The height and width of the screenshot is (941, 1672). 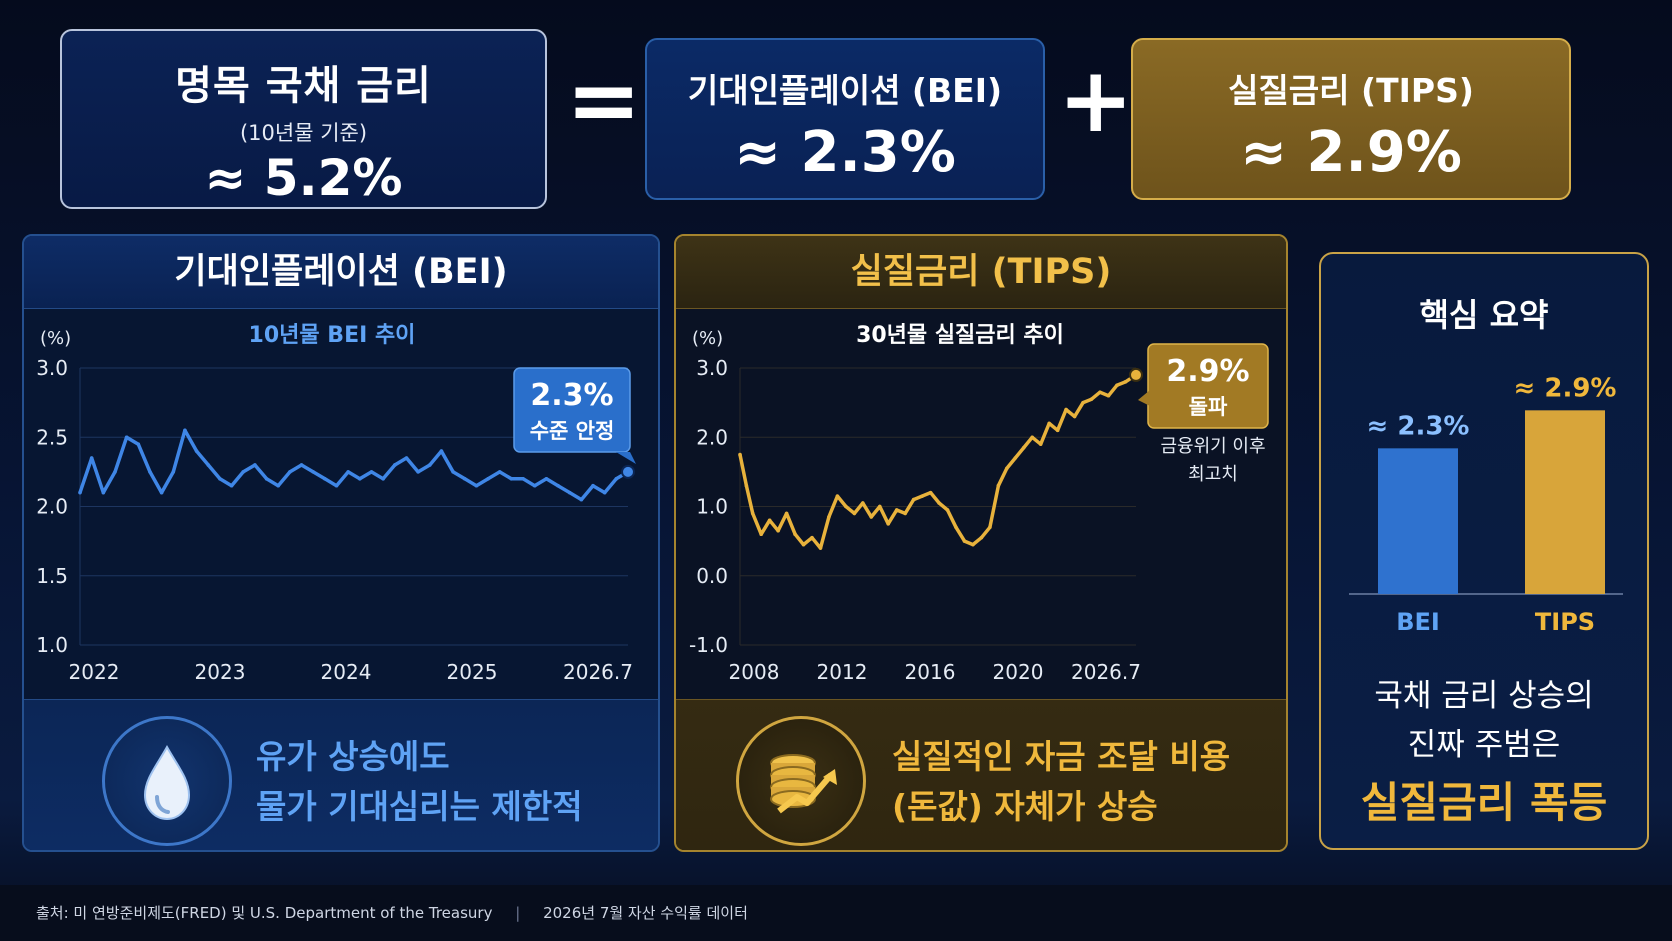 I want to click on x-tick-label: 2020, so click(x=1018, y=672).